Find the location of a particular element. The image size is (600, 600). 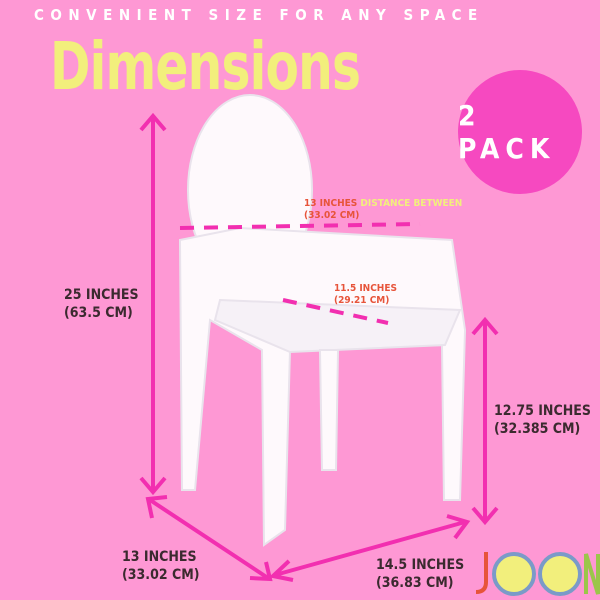

arm-distance-cm: (33.02 CM) is located at coordinates (332, 215).